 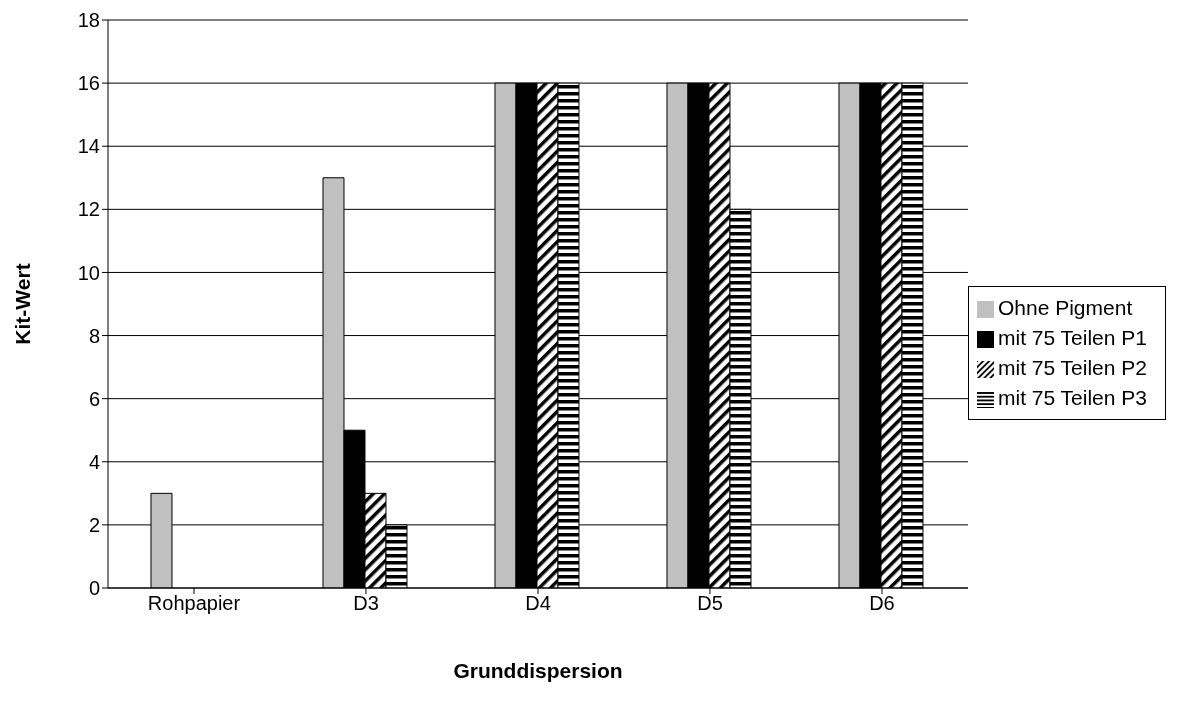 What do you see at coordinates (1072, 397) in the screenshot?
I see `legend-label: mit 75 Teilen P3` at bounding box center [1072, 397].